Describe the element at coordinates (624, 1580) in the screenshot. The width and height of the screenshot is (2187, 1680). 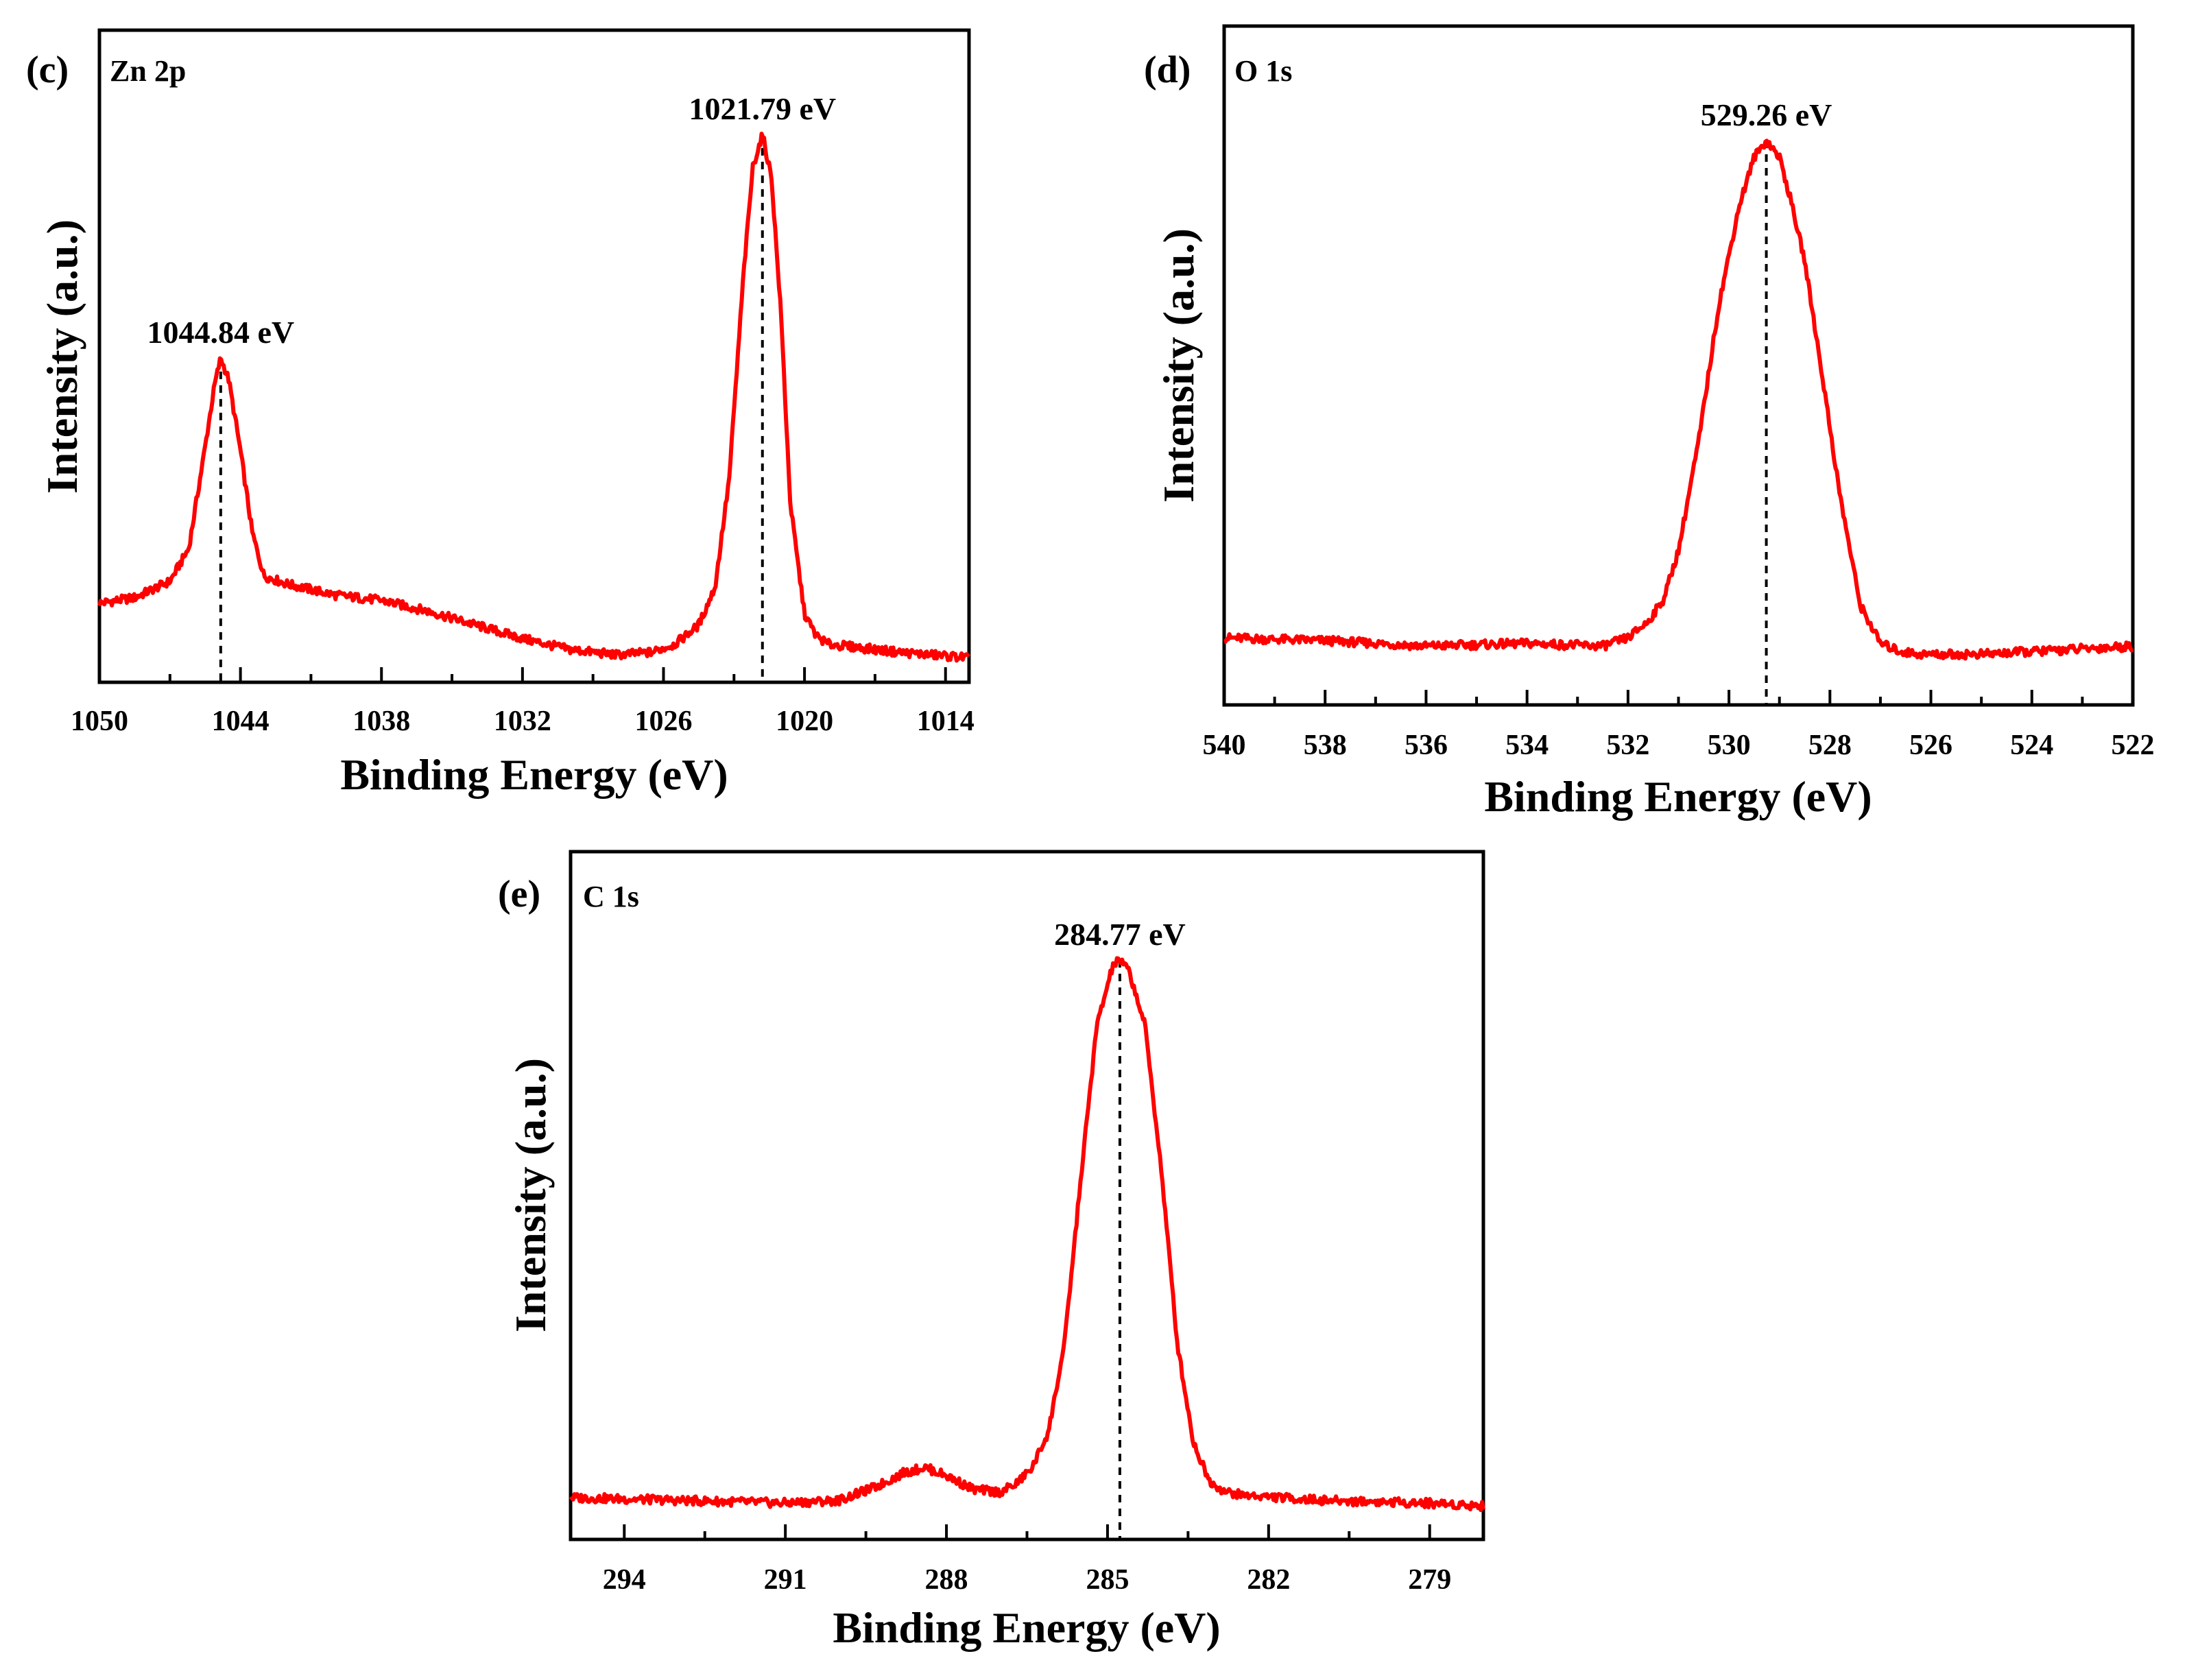
I see `x-tick-label: 294` at that location.